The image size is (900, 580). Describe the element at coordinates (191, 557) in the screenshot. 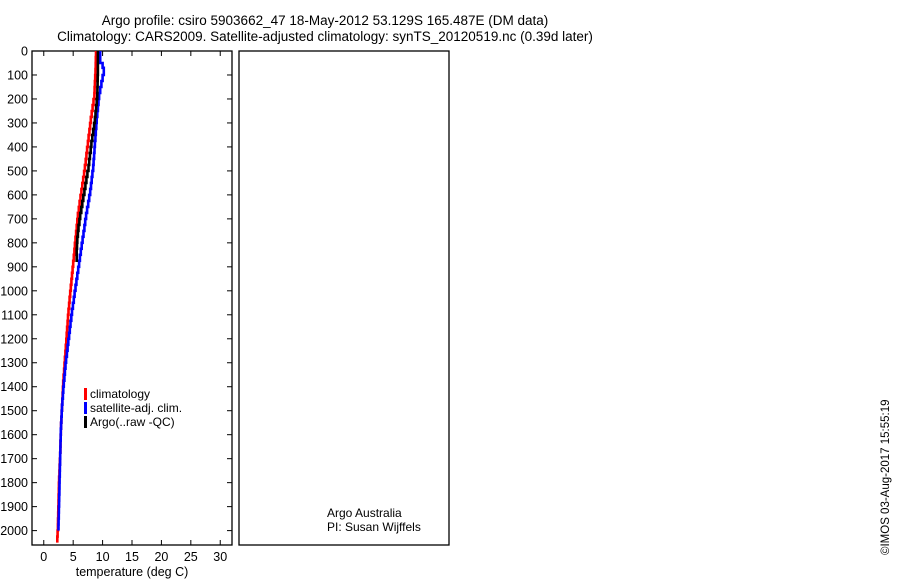

I see `x-tick-label: 25` at that location.